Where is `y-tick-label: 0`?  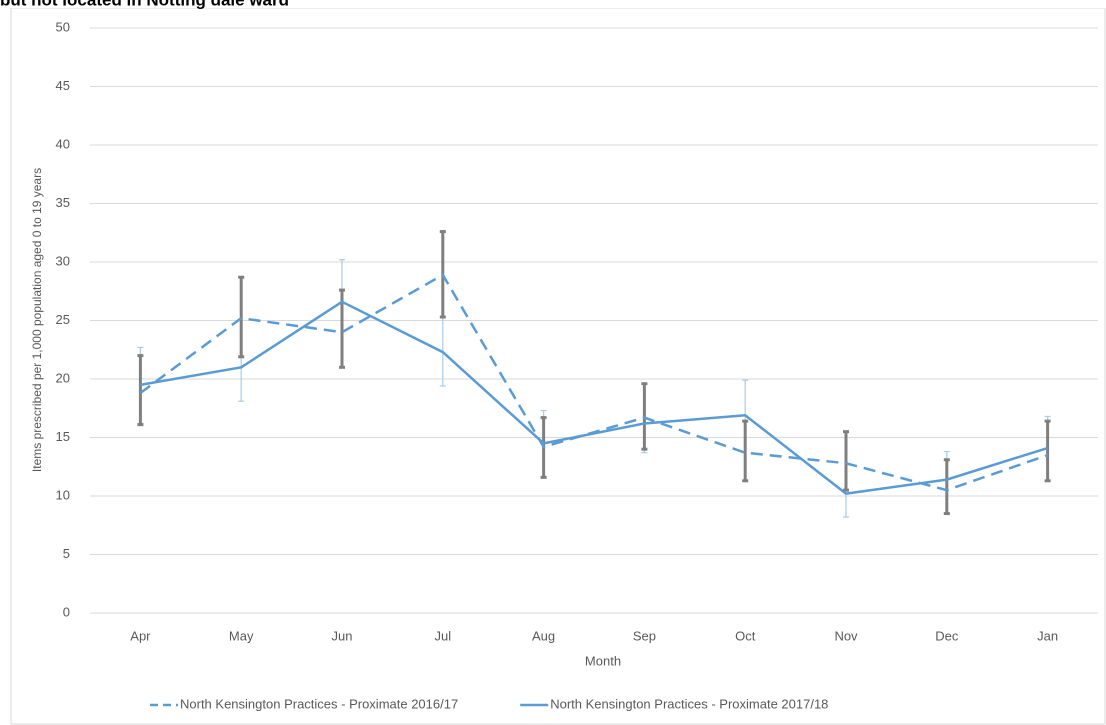
y-tick-label: 0 is located at coordinates (66, 611).